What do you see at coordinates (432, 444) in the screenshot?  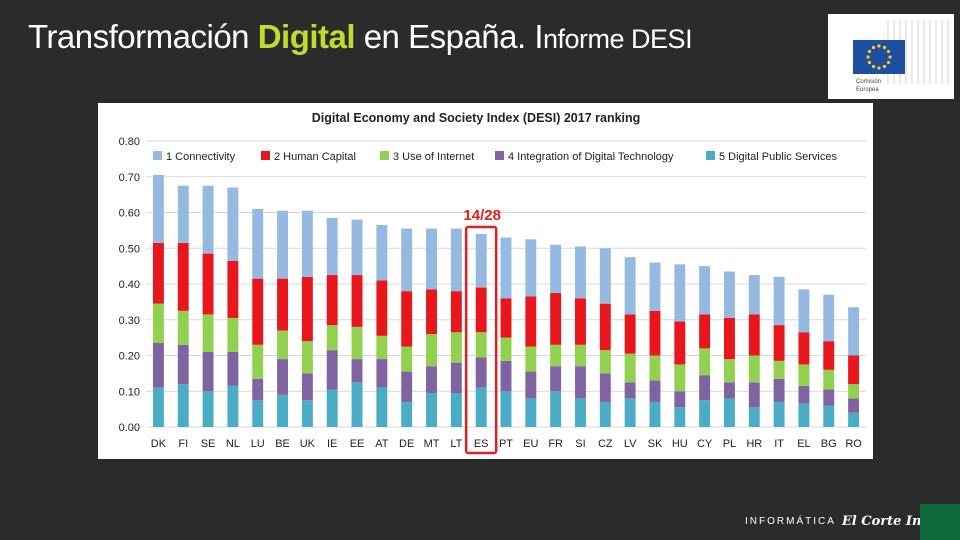 I see `x-tick-label: MT` at bounding box center [432, 444].